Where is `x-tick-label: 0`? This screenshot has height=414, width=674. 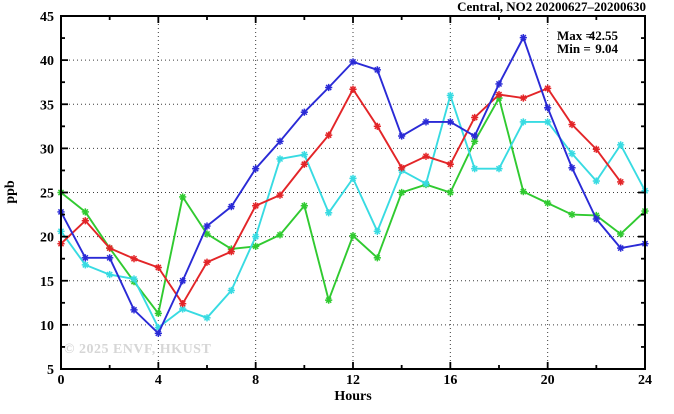 x-tick-label: 0 is located at coordinates (61, 380).